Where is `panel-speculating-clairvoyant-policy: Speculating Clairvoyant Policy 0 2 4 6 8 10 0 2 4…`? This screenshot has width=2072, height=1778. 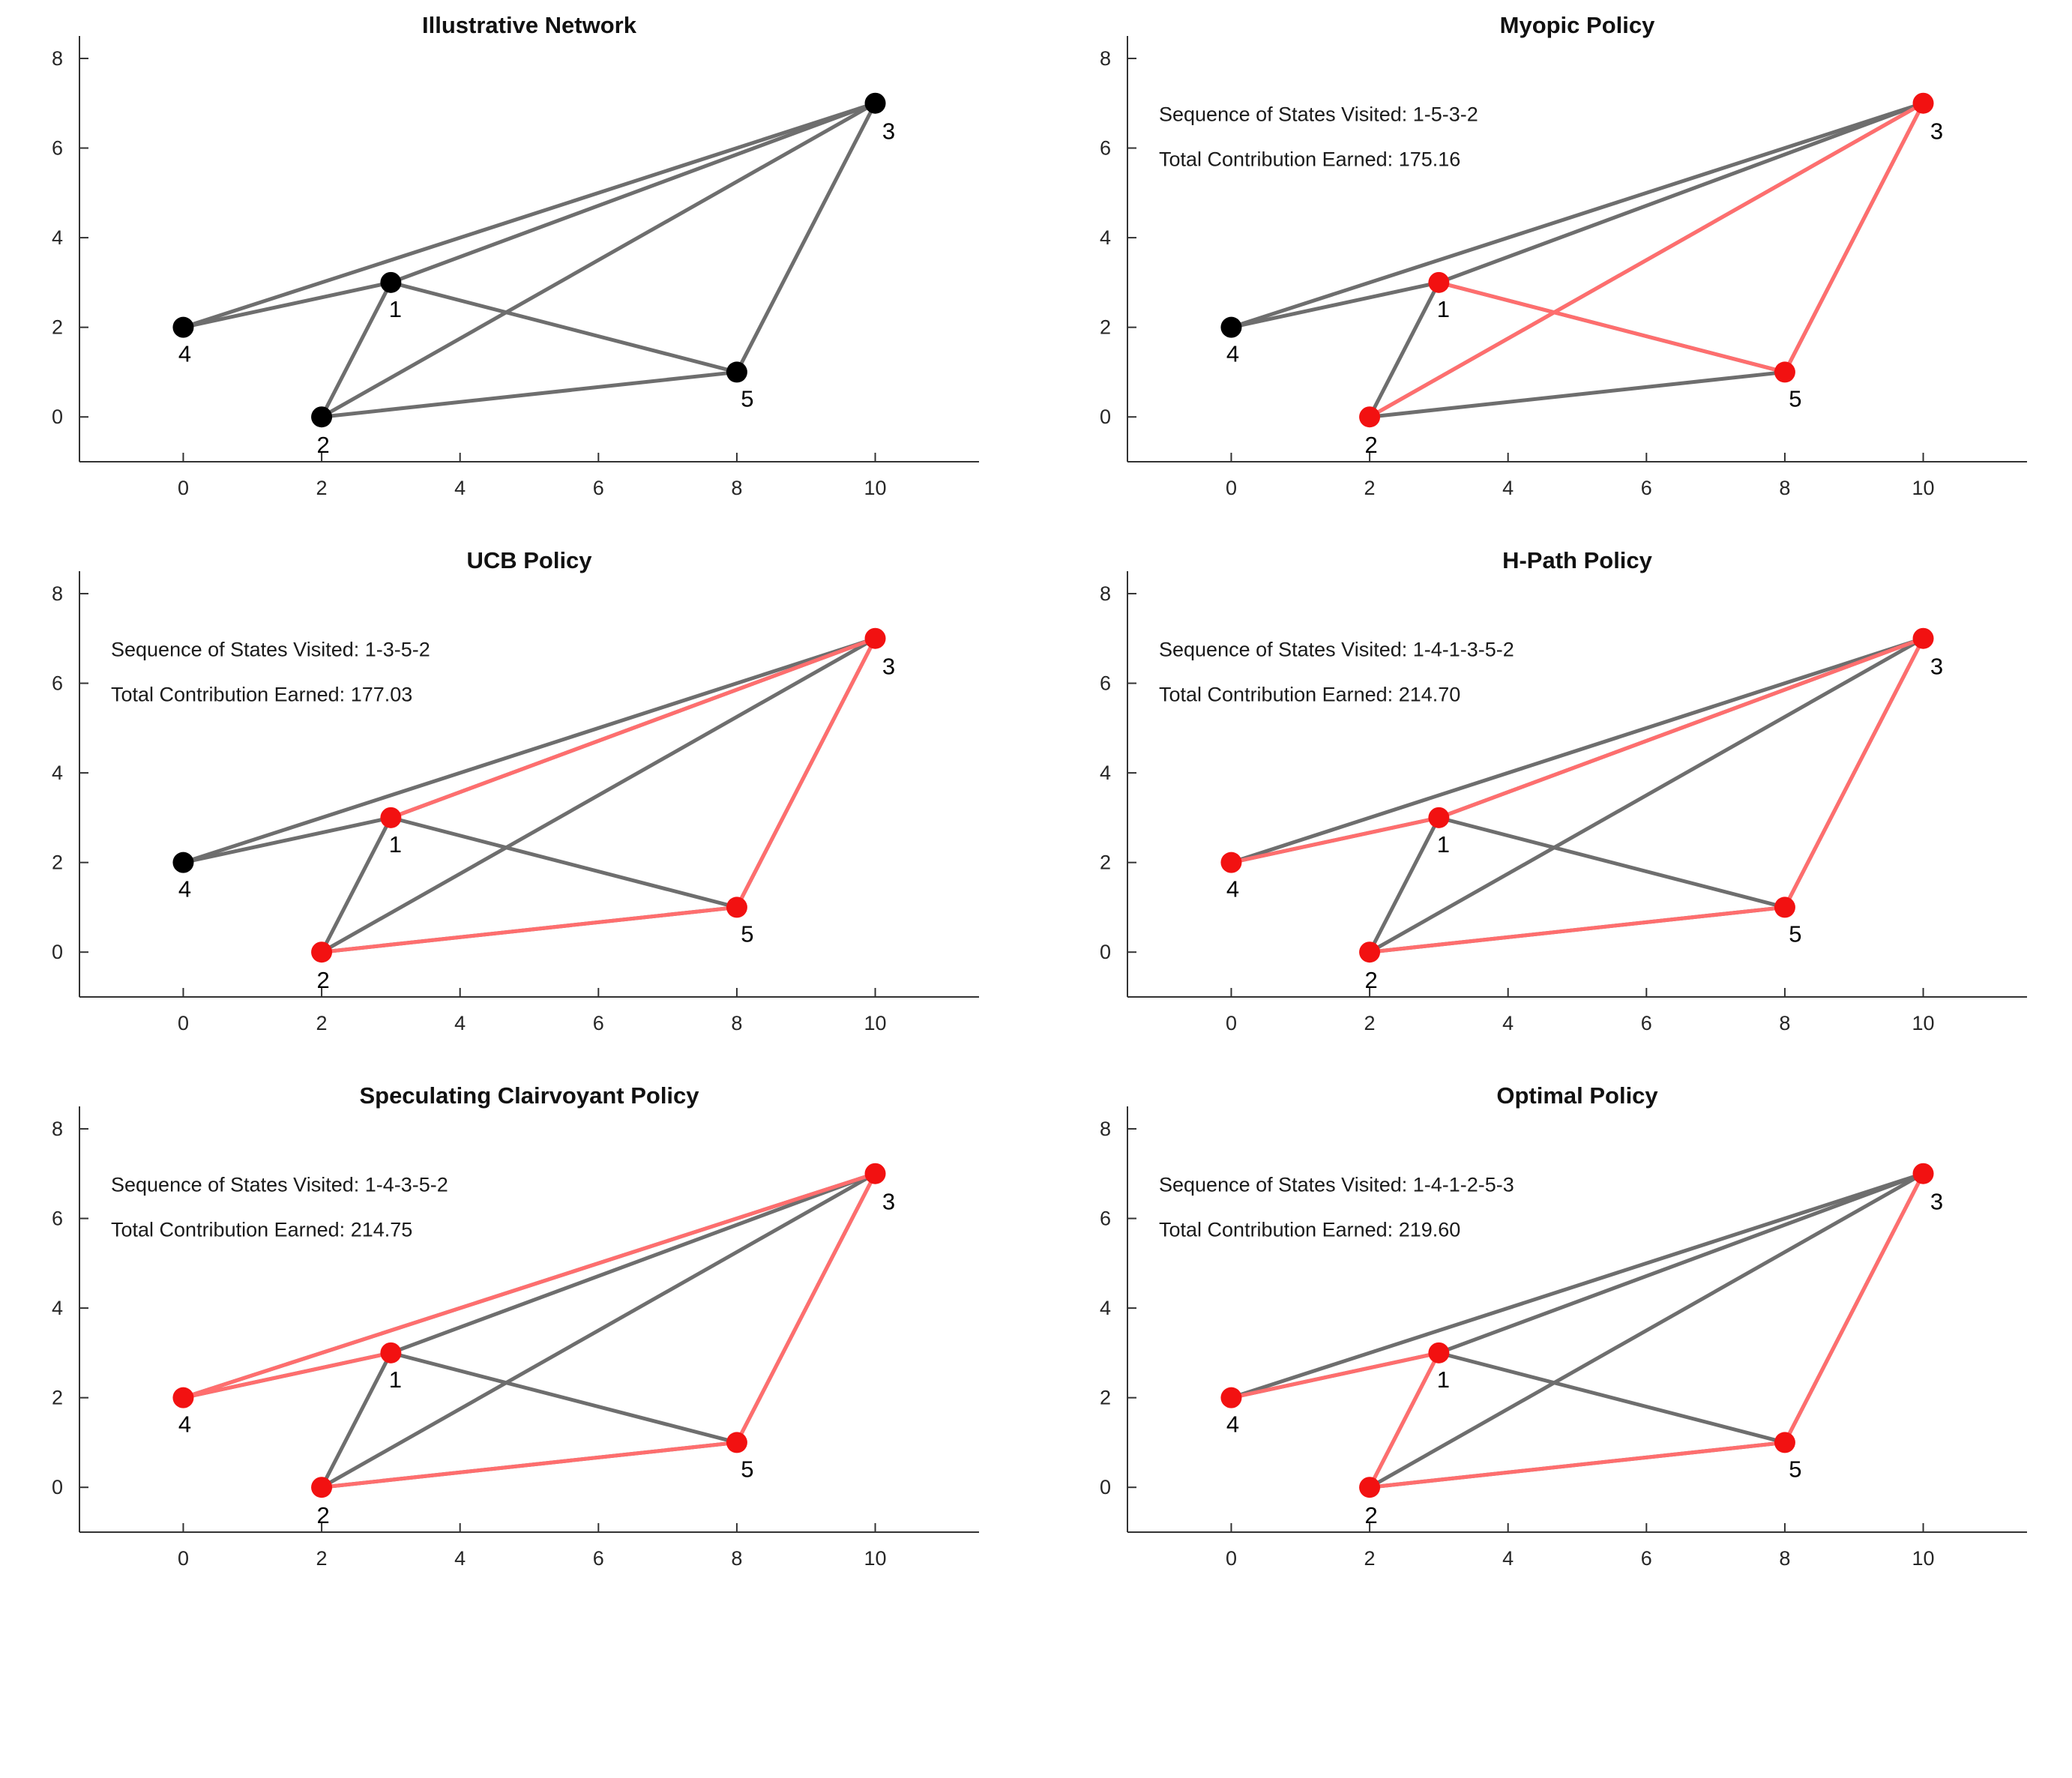 panel-speculating-clairvoyant-policy: Speculating Clairvoyant Policy 0 2 4 6 8 10 0 2 4… is located at coordinates (516, 1326).